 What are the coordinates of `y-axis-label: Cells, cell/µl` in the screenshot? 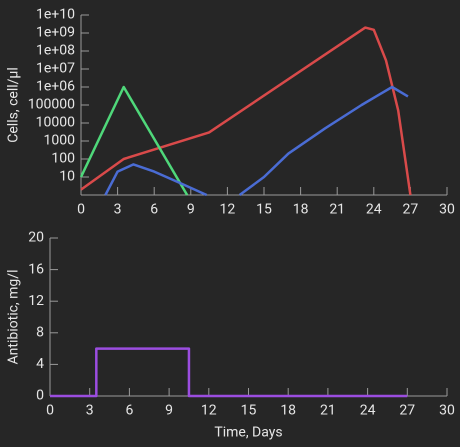 It's located at (14, 104).